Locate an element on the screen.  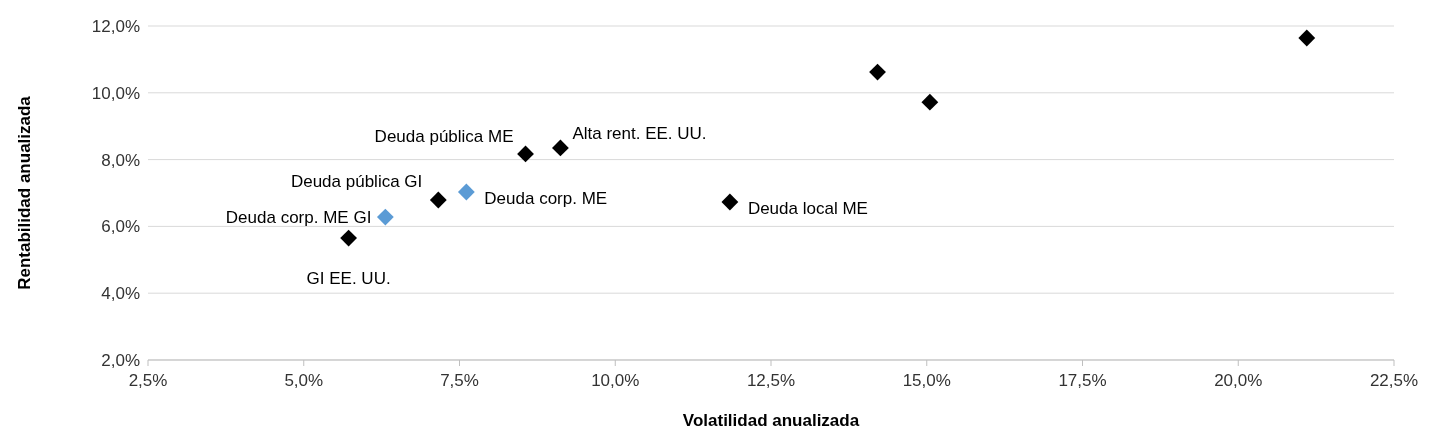
y-tick-label: 2,0% is located at coordinates (120, 360).